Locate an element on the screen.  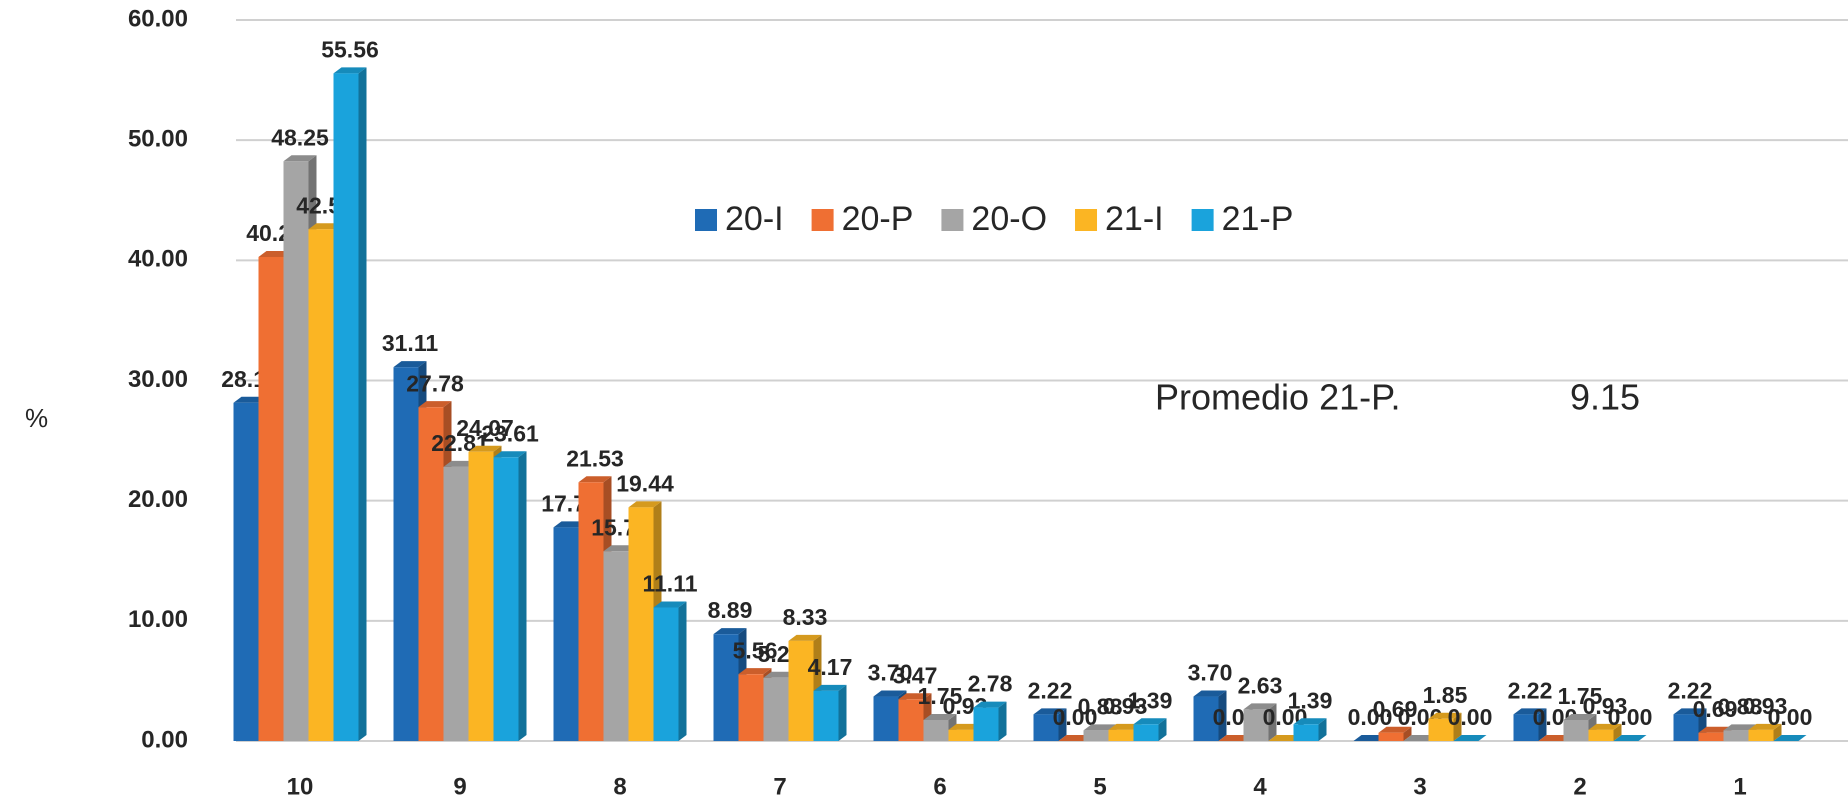
data-label: 31.11 is located at coordinates (410, 343).